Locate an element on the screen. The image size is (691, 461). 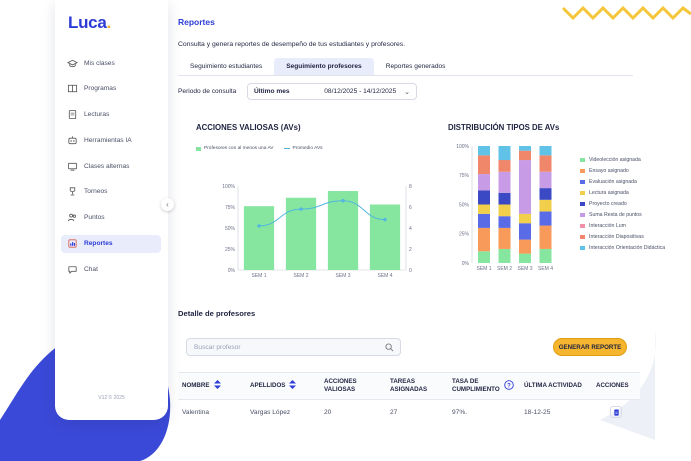
legend-label: Evaluación asignada is located at coordinates (613, 181).